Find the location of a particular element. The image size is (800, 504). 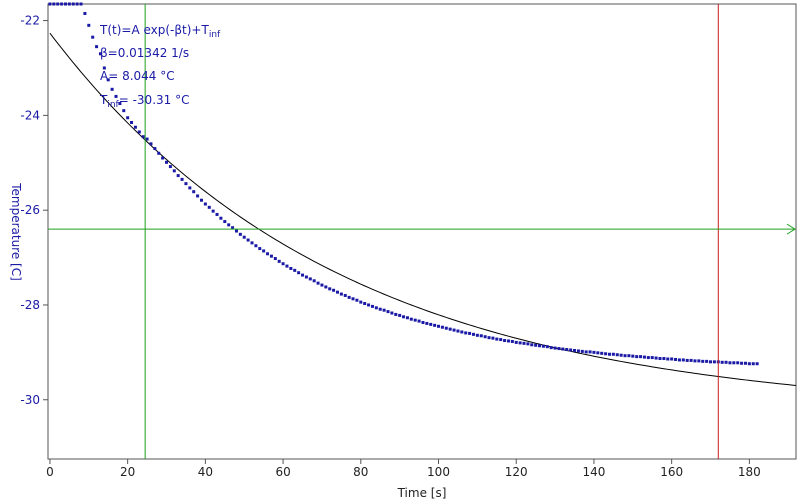

fit-a-annotation: A= 8.044 °C is located at coordinates (137, 76).